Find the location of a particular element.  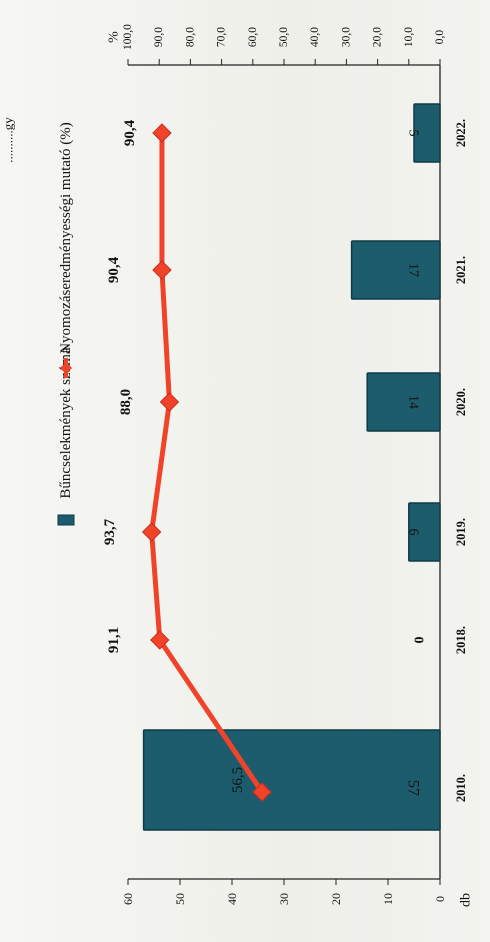

right-axis-tick-label: 80,0 is located at coordinates (190, 37).